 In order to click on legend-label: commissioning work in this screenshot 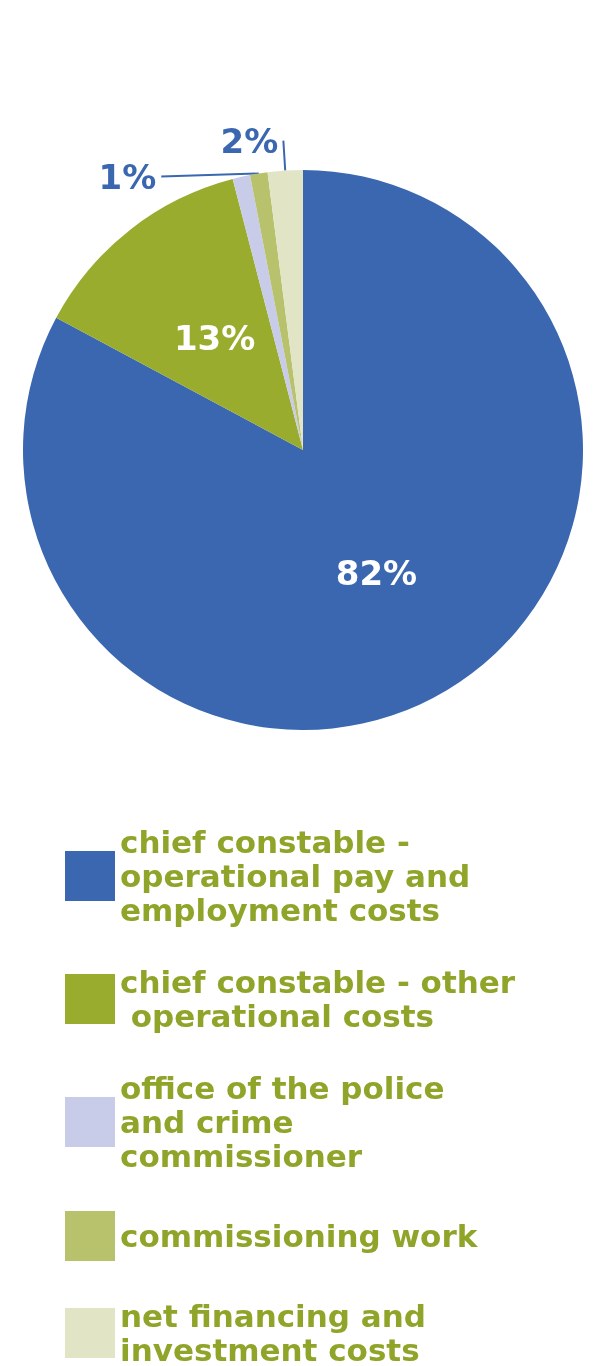, I will do `click(299, 1236)`.